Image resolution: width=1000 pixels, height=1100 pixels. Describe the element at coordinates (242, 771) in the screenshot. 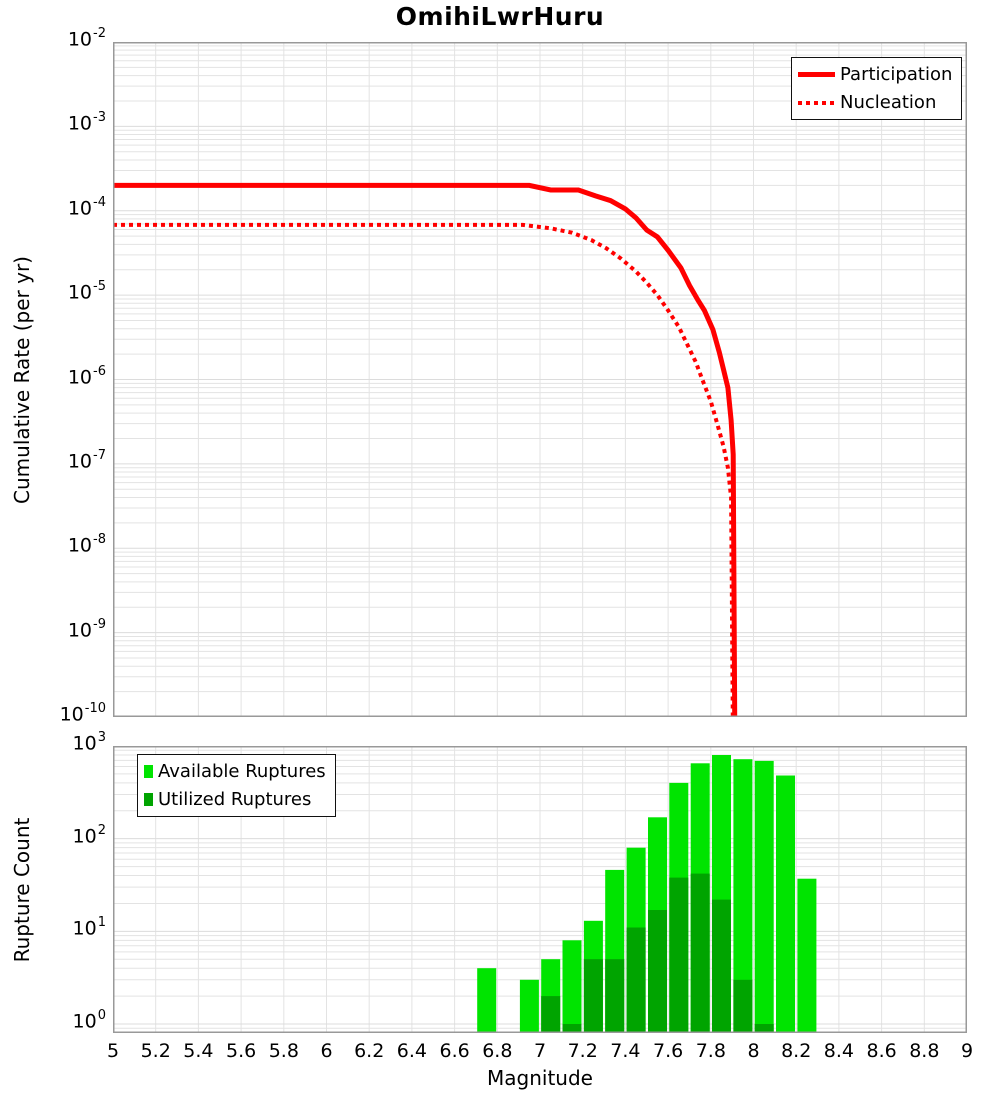

I see `legend-label-available: Available Ruptures` at that location.